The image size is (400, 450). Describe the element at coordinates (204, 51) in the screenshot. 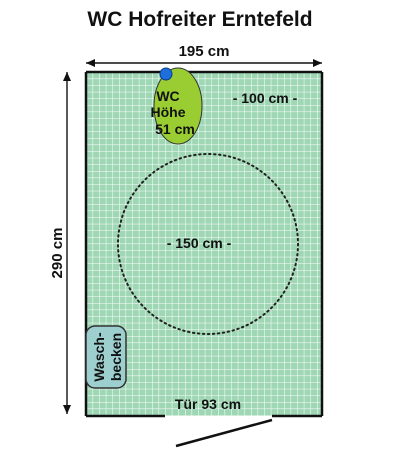

I see `width-label: 195 cm` at that location.